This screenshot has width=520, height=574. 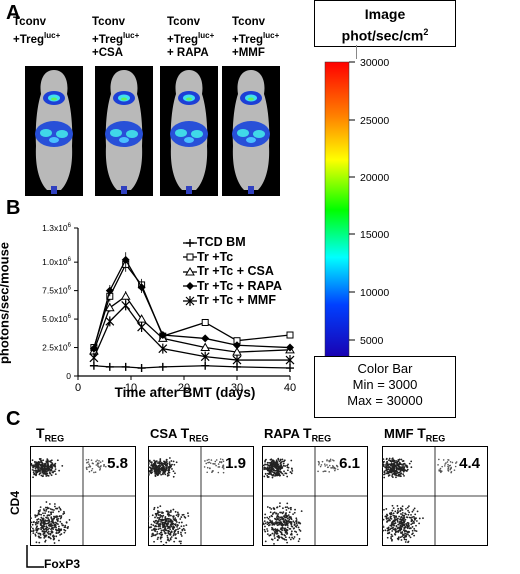 I want to click on y-tick-label: 0, so click(x=68, y=376).